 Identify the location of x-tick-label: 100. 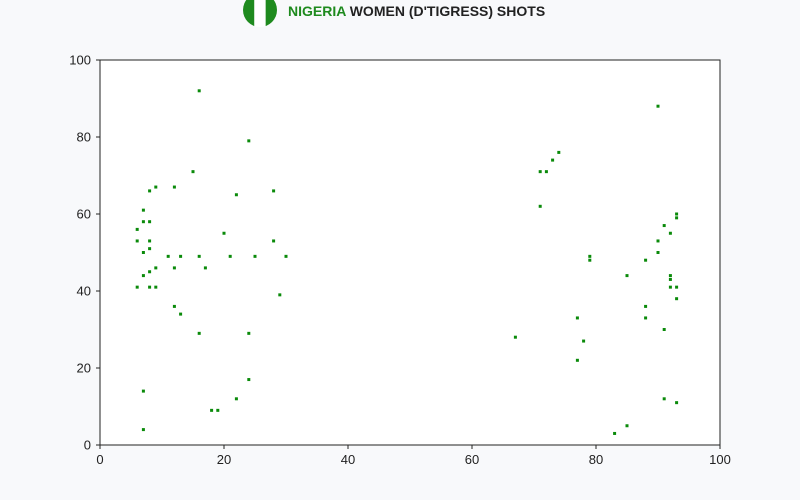
(720, 459).